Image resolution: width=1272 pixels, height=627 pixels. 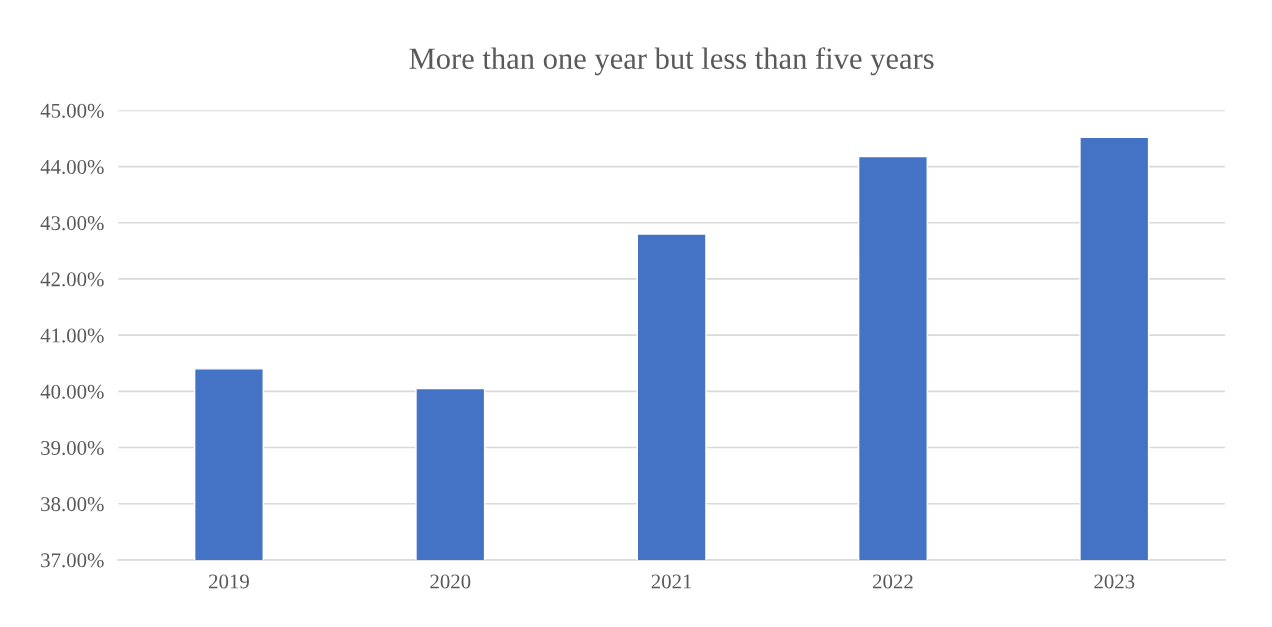 What do you see at coordinates (450, 581) in the screenshot?
I see `x-tick-label: 2020` at bounding box center [450, 581].